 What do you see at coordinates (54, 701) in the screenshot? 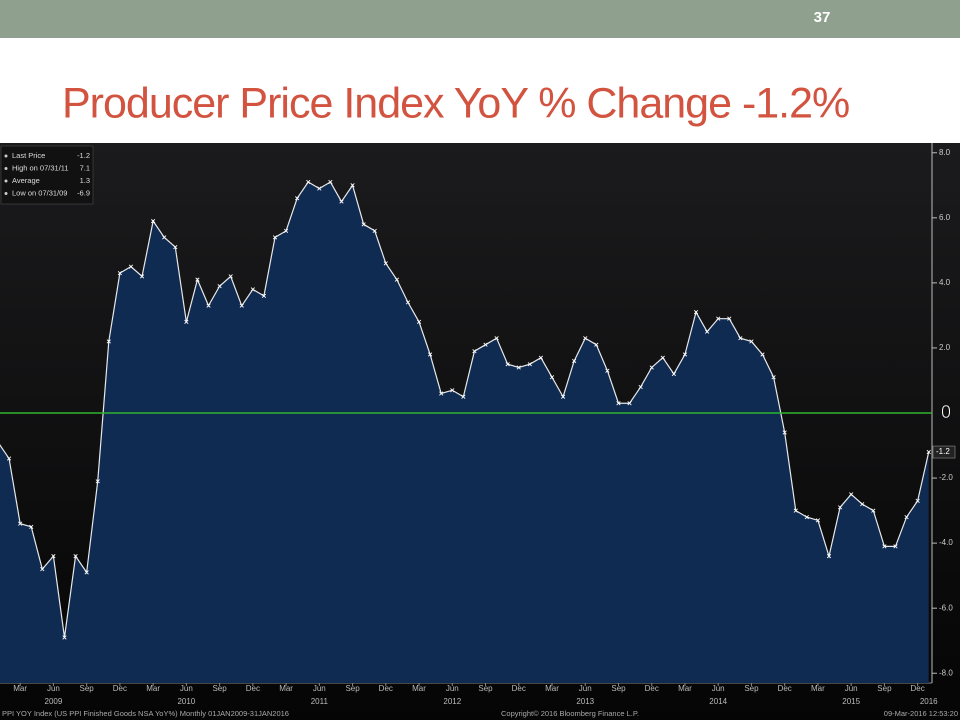
I see `year-label: 2009` at bounding box center [54, 701].